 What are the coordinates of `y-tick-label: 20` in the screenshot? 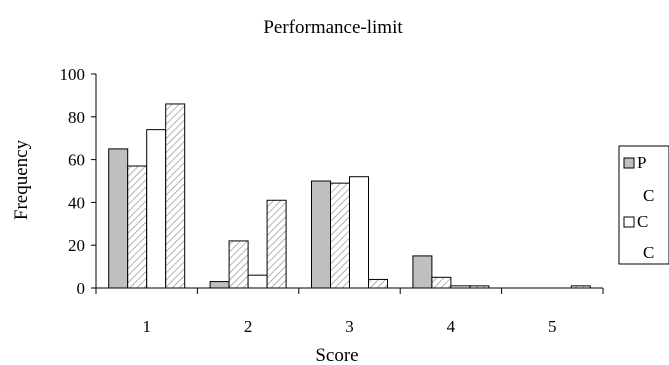 It's located at (76, 245).